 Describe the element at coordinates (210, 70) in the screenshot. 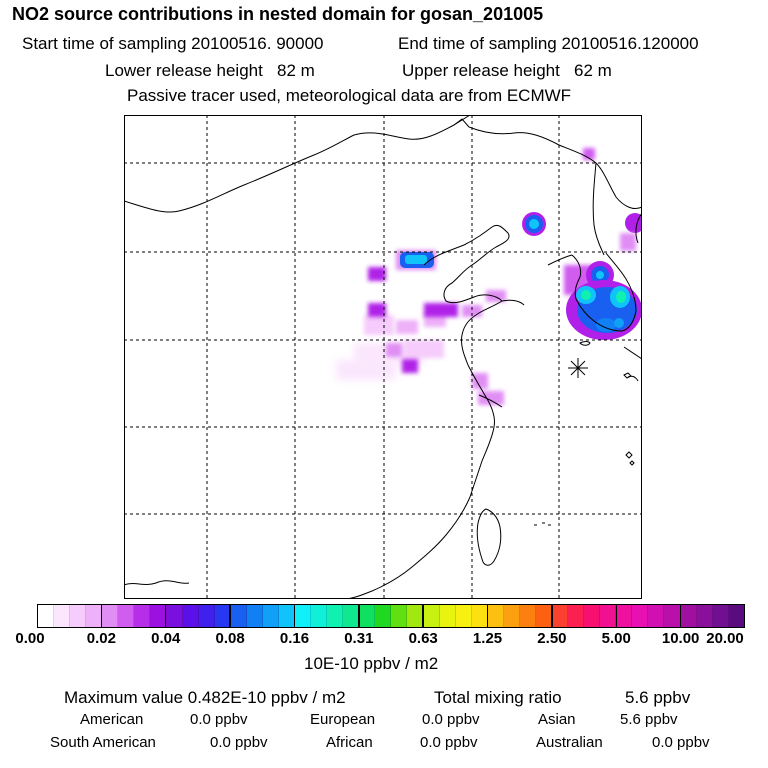

I see `lower-release-height: Lower release height 82 m` at that location.